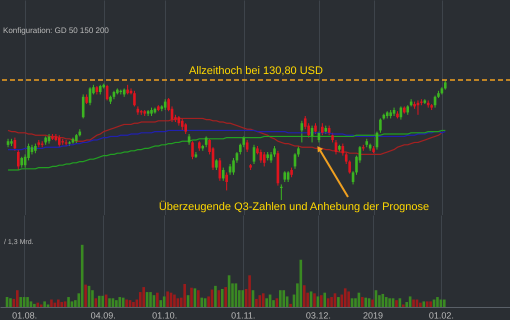 The height and width of the screenshot is (320, 510). What do you see at coordinates (373, 315) in the screenshot?
I see `x-tick-label: 2019` at bounding box center [373, 315].